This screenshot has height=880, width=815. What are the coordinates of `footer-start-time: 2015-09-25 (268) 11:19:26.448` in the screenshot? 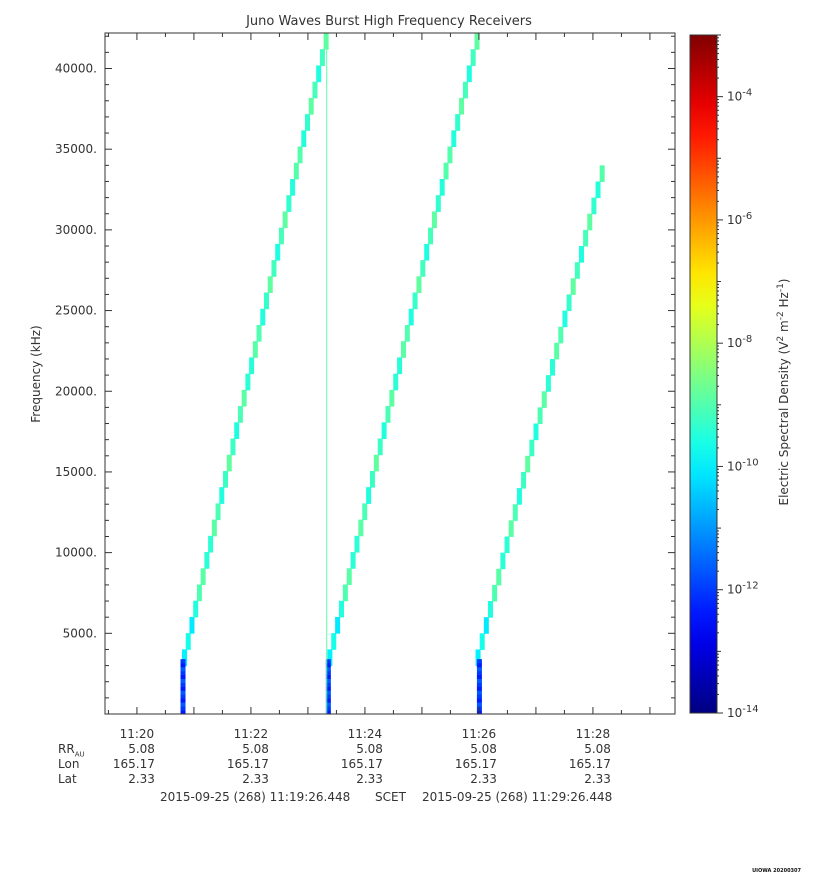 It's located at (255, 797).